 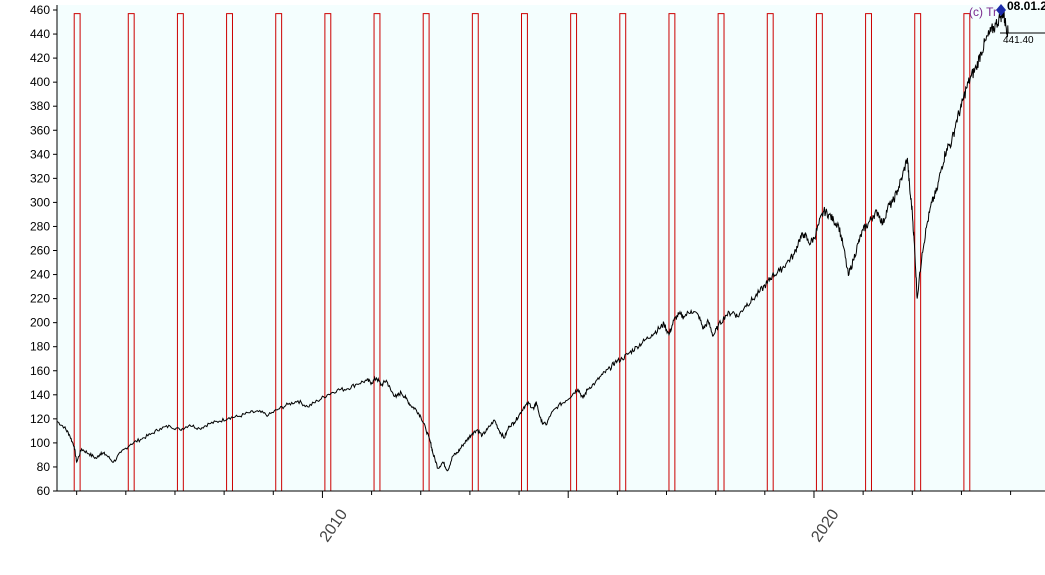 What do you see at coordinates (40, 106) in the screenshot?
I see `y-tick-label: 380` at bounding box center [40, 106].